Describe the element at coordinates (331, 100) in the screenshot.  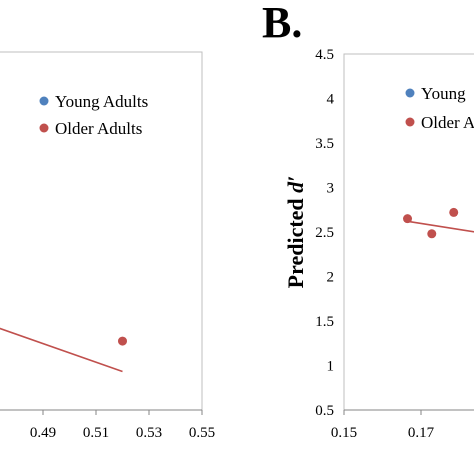
I see `right-y-tick-label: 4` at that location.